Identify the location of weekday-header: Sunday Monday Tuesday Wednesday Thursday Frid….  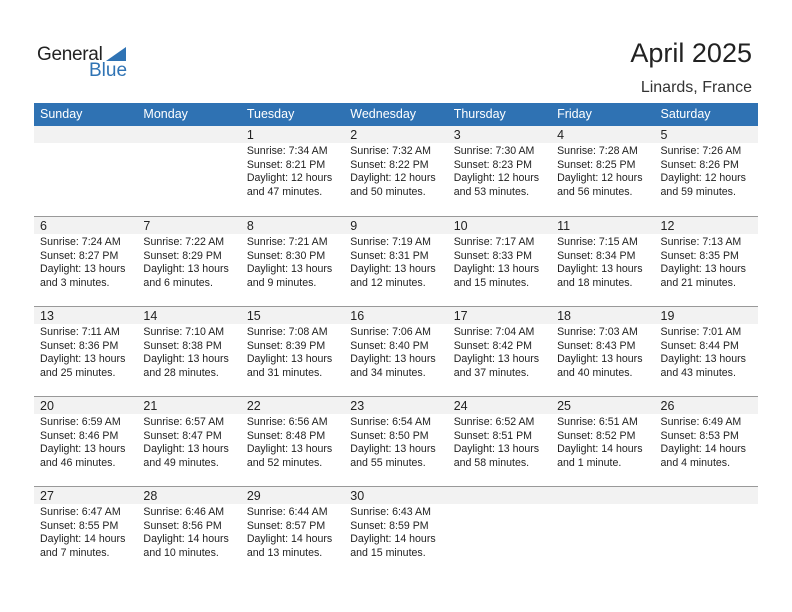
(396, 114).